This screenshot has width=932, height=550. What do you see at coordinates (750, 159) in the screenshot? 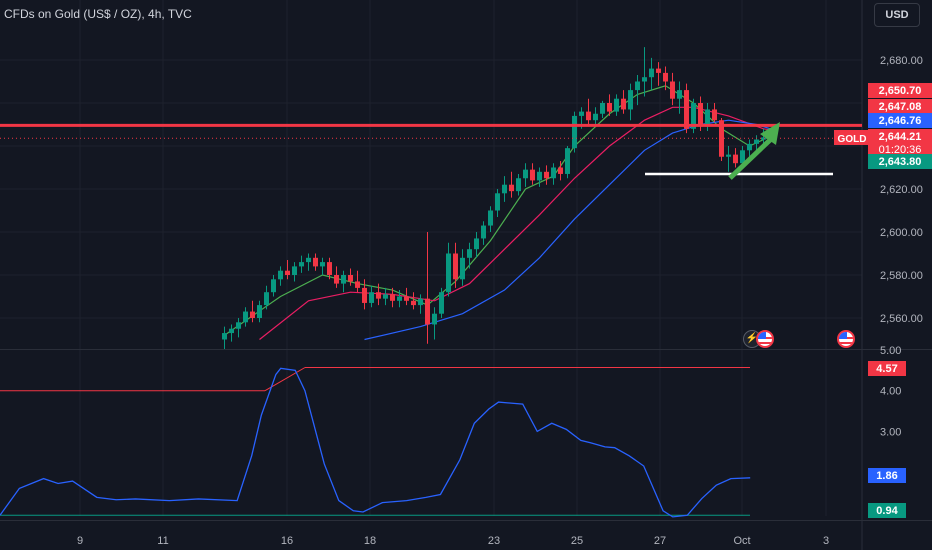
I see `trend-arrow-shaft` at bounding box center [750, 159].